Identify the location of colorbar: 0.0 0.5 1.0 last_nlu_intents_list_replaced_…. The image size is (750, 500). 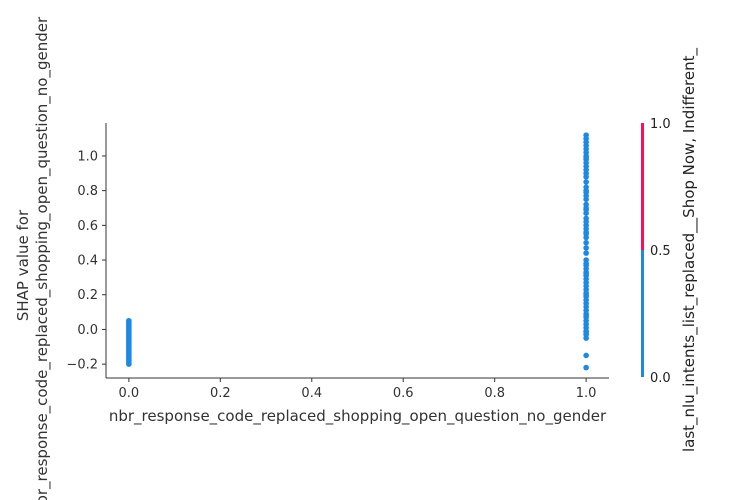
(670, 249).